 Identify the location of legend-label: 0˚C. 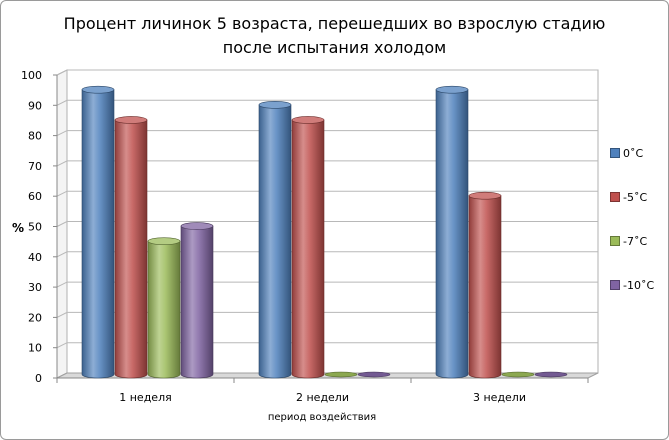
(633, 153).